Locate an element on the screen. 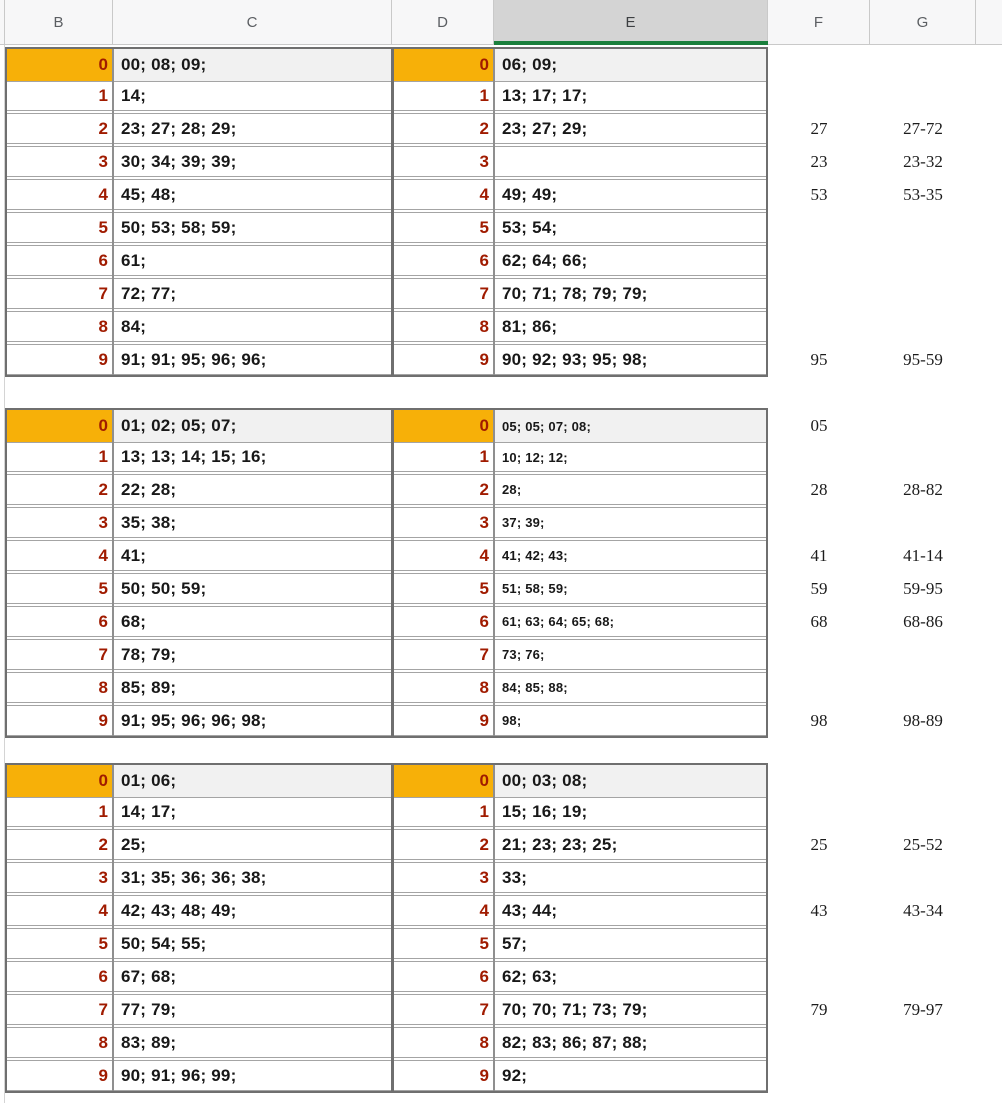  leaf-cell-left: 41; is located at coordinates (134, 555).